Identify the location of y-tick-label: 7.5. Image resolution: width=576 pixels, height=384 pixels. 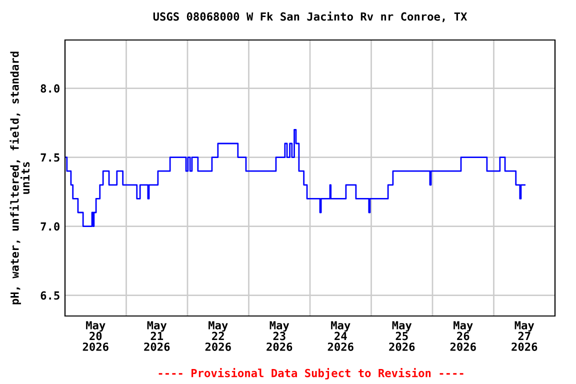
(50, 157).